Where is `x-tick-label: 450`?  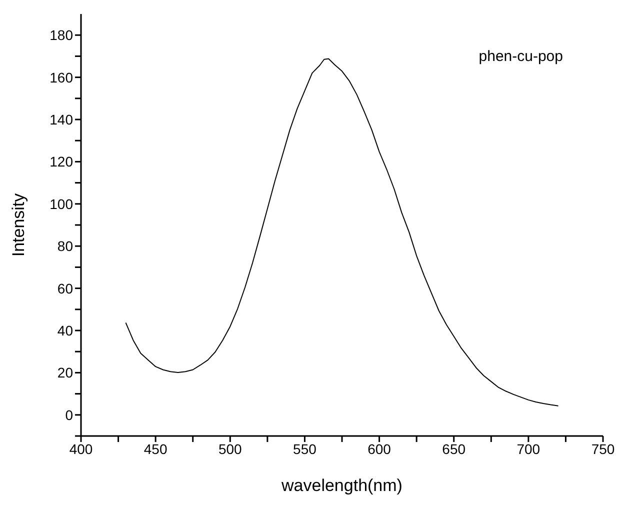
x-tick-label: 450 is located at coordinates (156, 448).